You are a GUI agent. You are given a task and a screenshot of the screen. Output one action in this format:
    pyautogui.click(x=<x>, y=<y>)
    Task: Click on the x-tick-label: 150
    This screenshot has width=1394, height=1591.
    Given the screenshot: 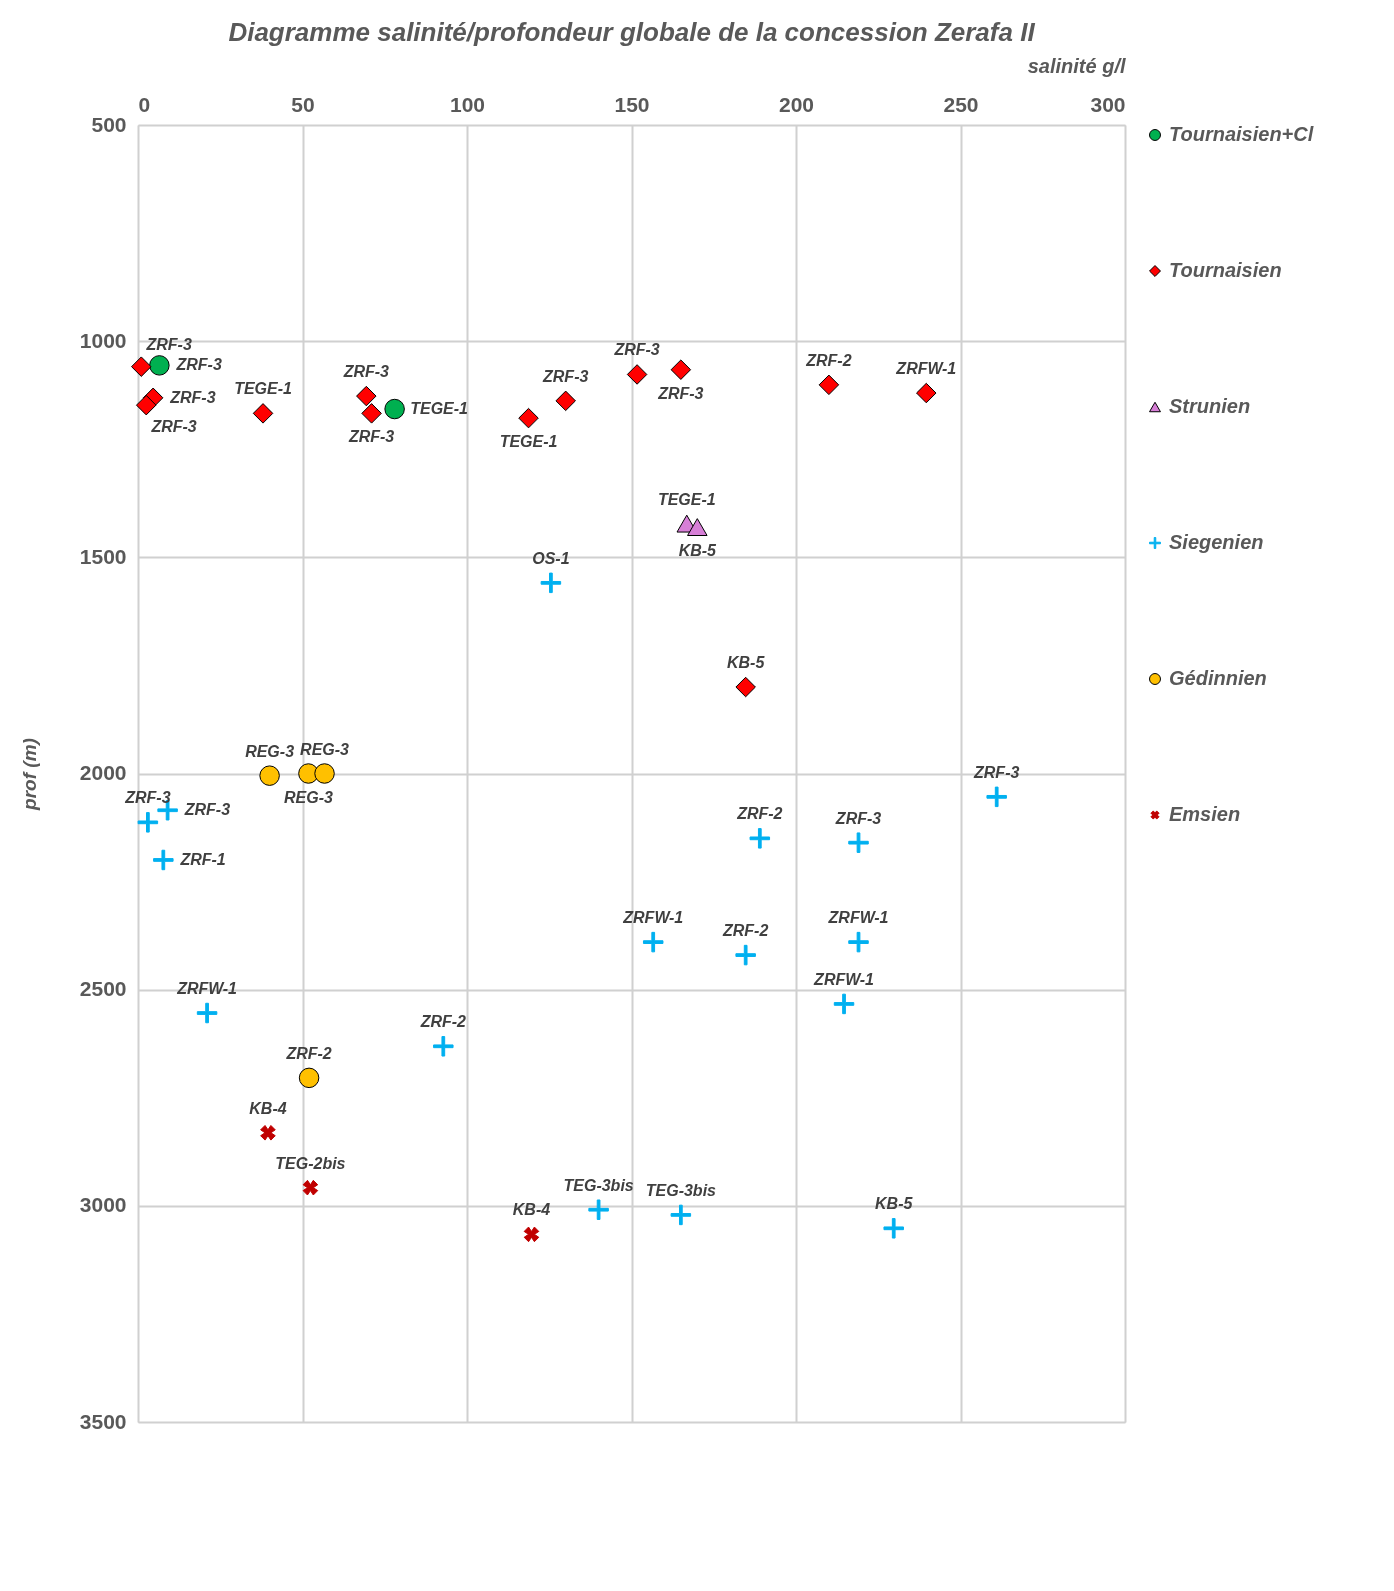 What is the action you would take?
    pyautogui.click(x=632, y=104)
    